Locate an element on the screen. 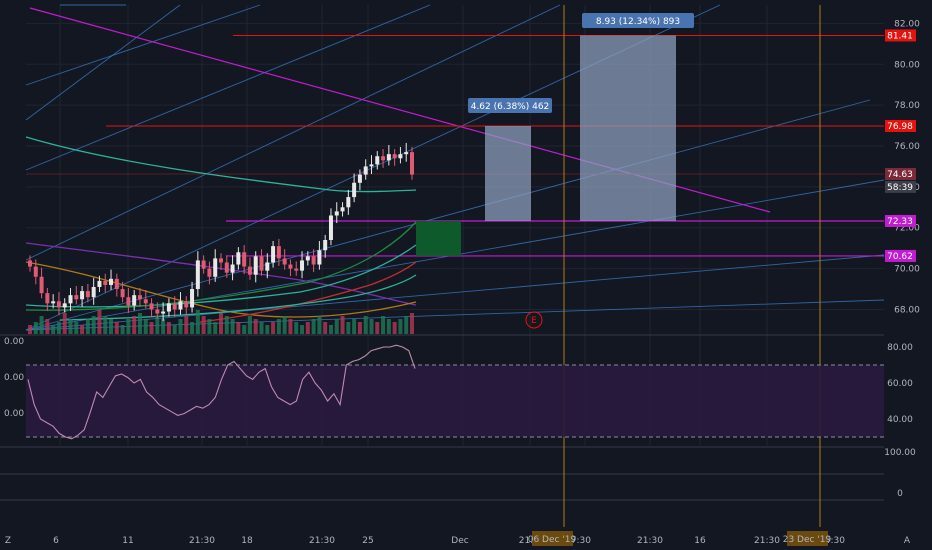  earnings-event-label: E is located at coordinates (534, 321).